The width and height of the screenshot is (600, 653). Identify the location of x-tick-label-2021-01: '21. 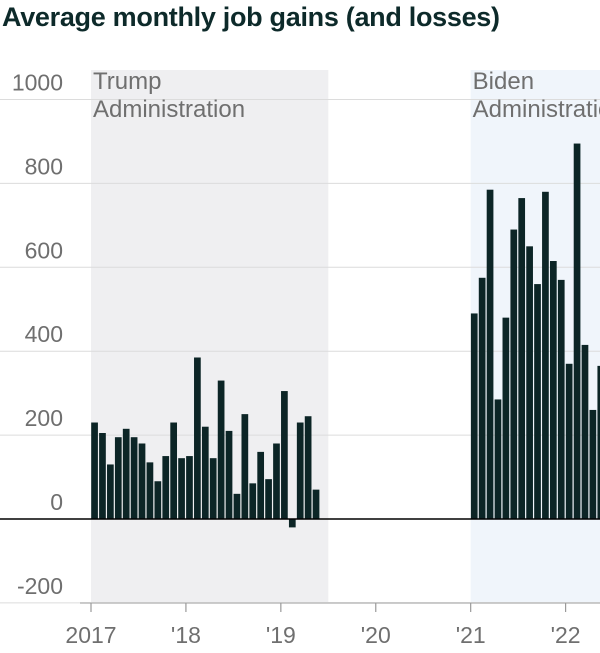
(471, 635).